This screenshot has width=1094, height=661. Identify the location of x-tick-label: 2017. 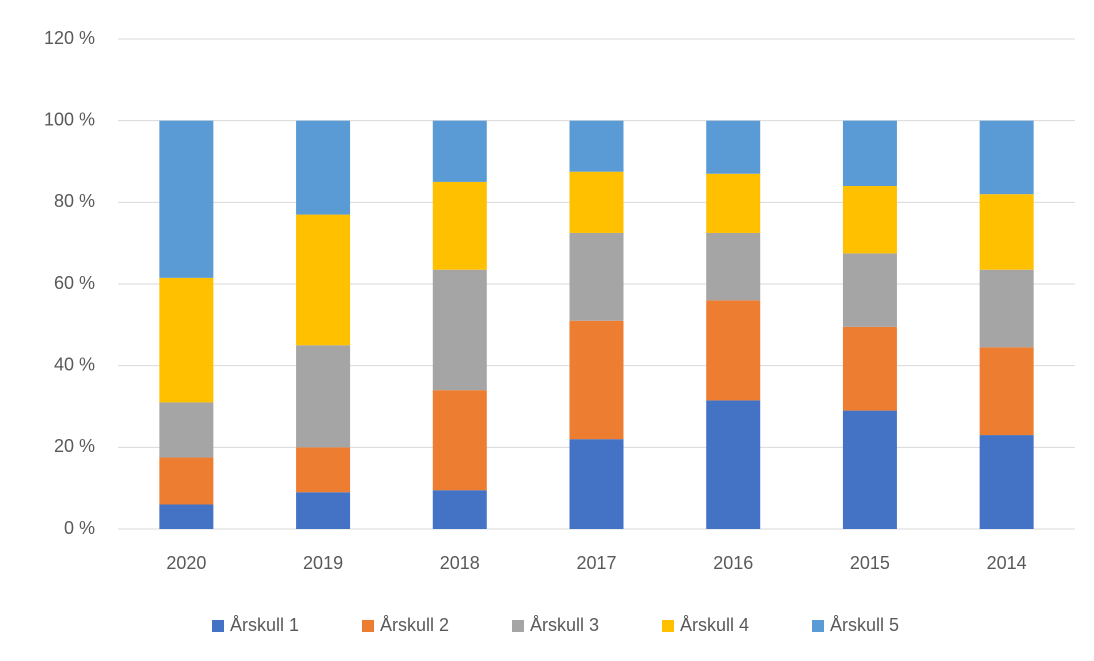
(596, 563).